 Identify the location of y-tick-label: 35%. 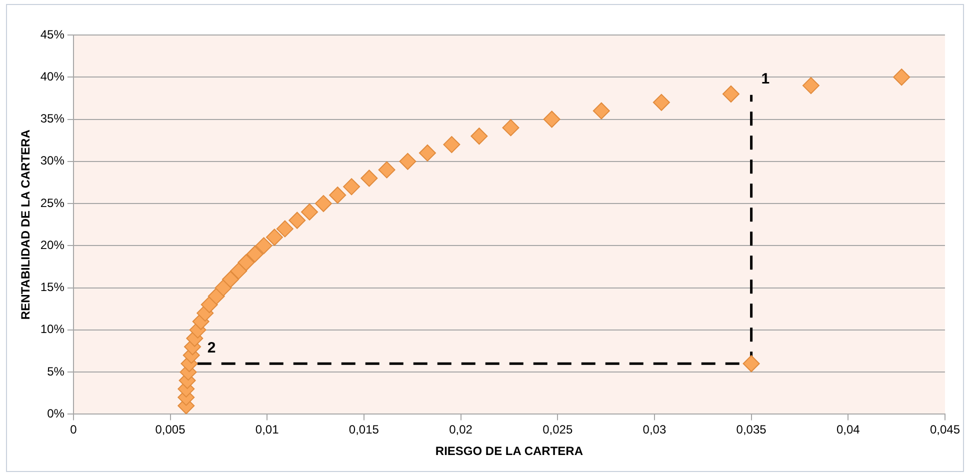
(52, 119).